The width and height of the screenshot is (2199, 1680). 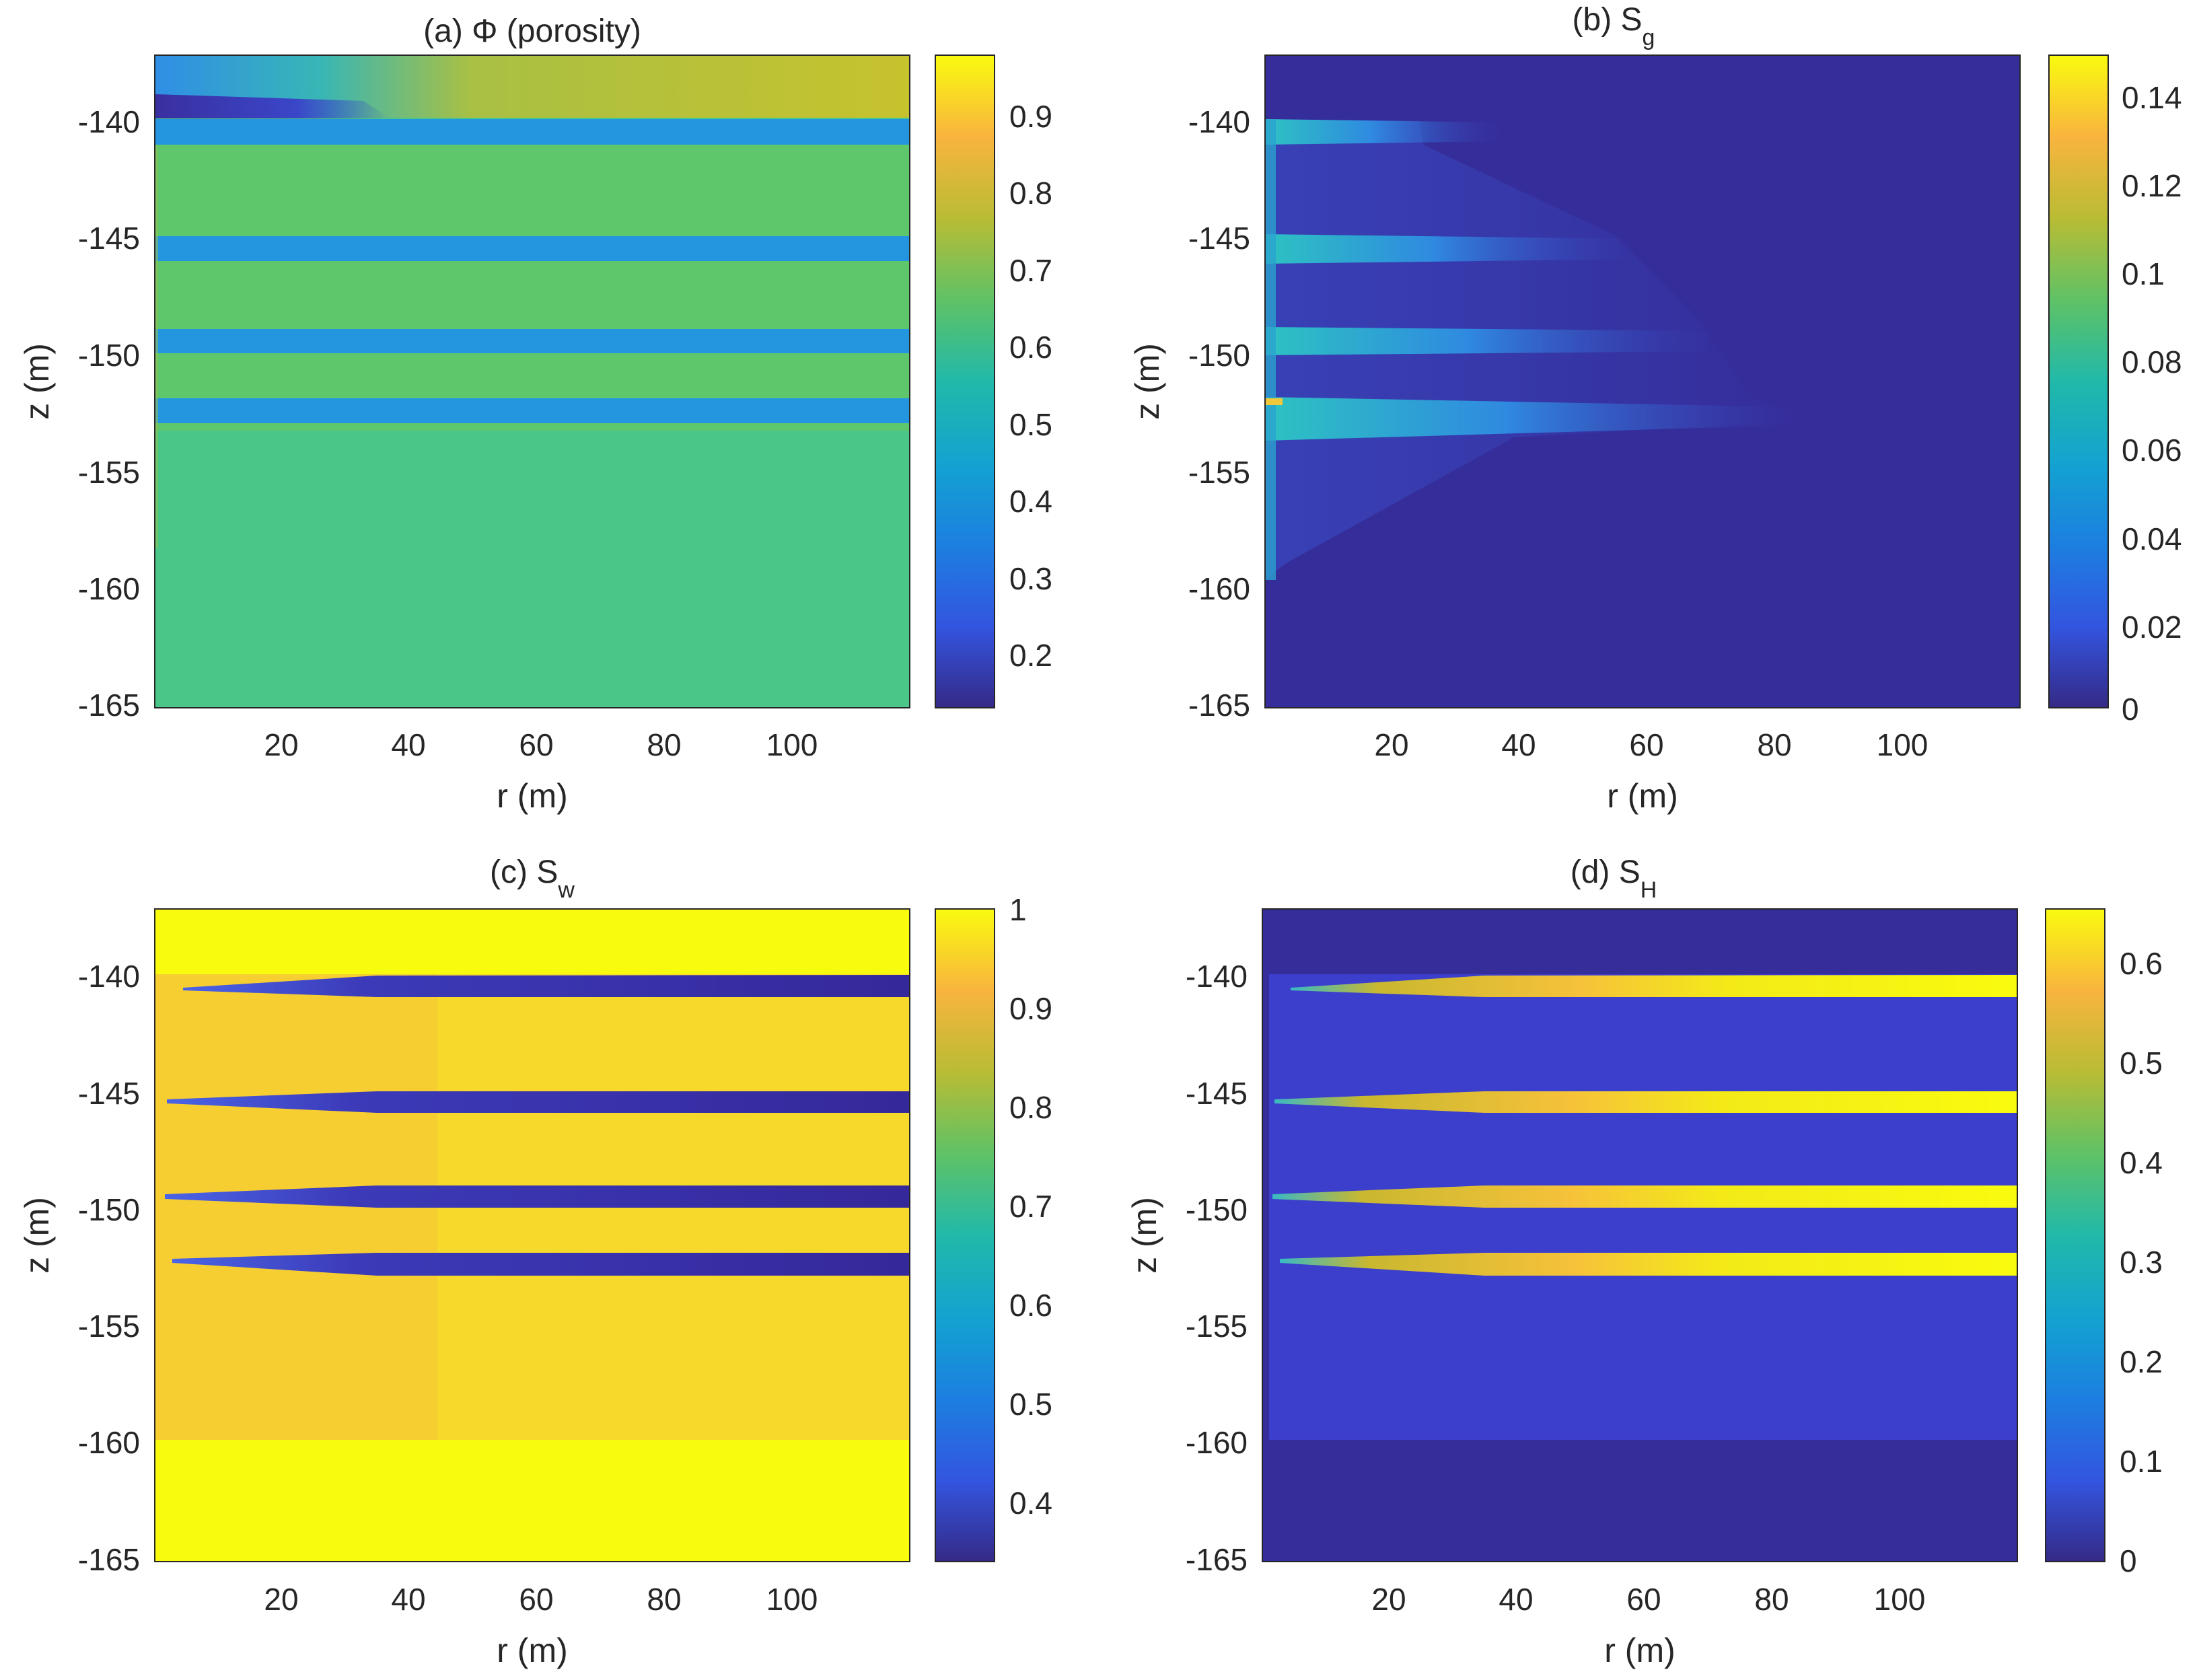 I want to click on panel-d-y-axis: -140 -145 -150 -155 -160 -165 z (m), so click(x=1187, y=1268).